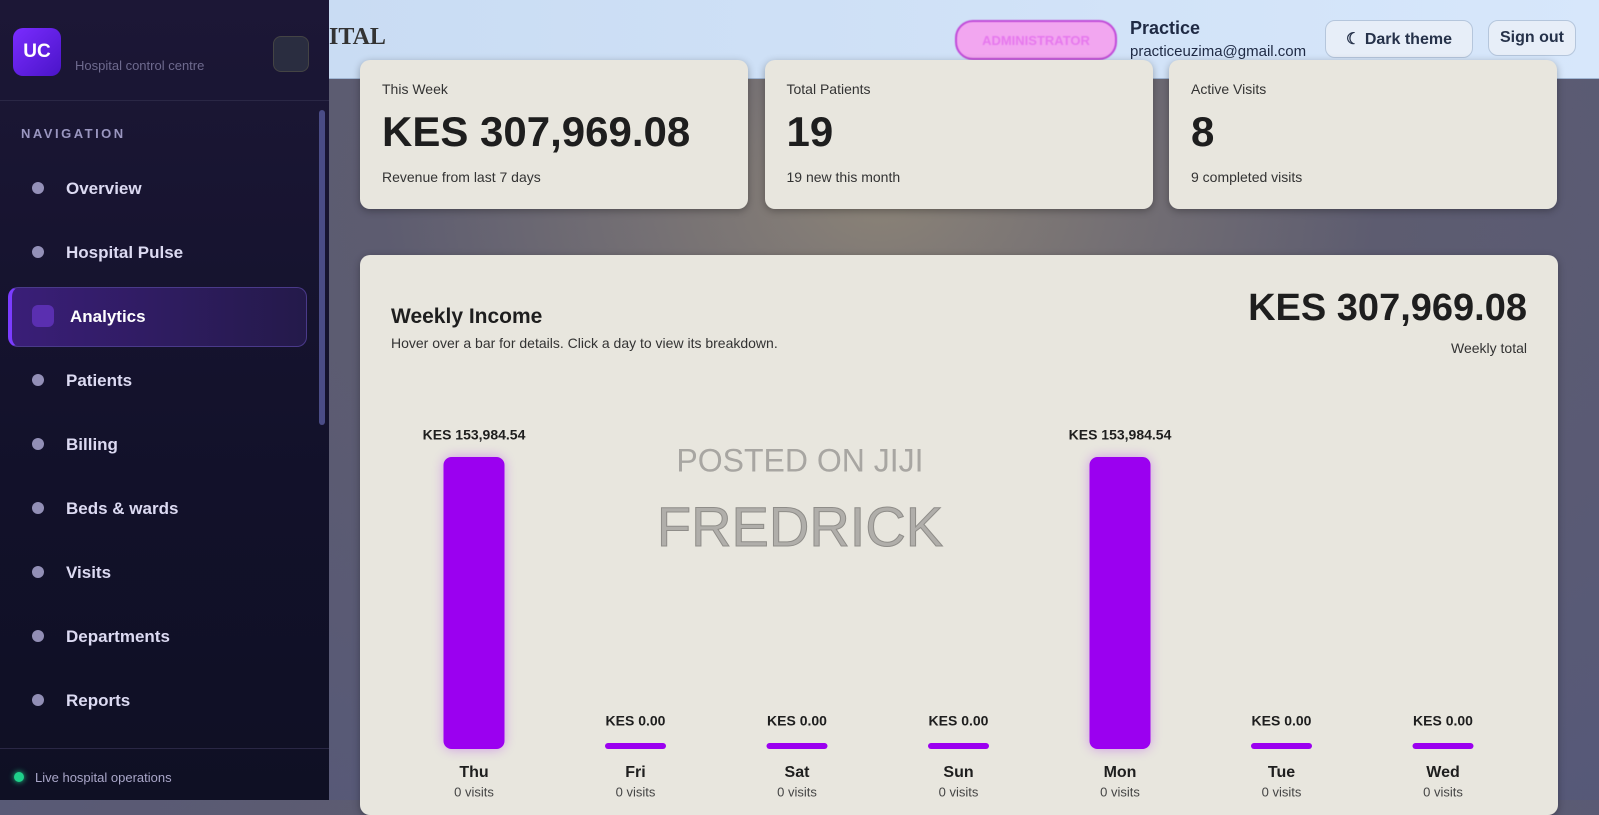  Describe the element at coordinates (415, 89) in the screenshot. I see `stat-label: This Week` at that location.